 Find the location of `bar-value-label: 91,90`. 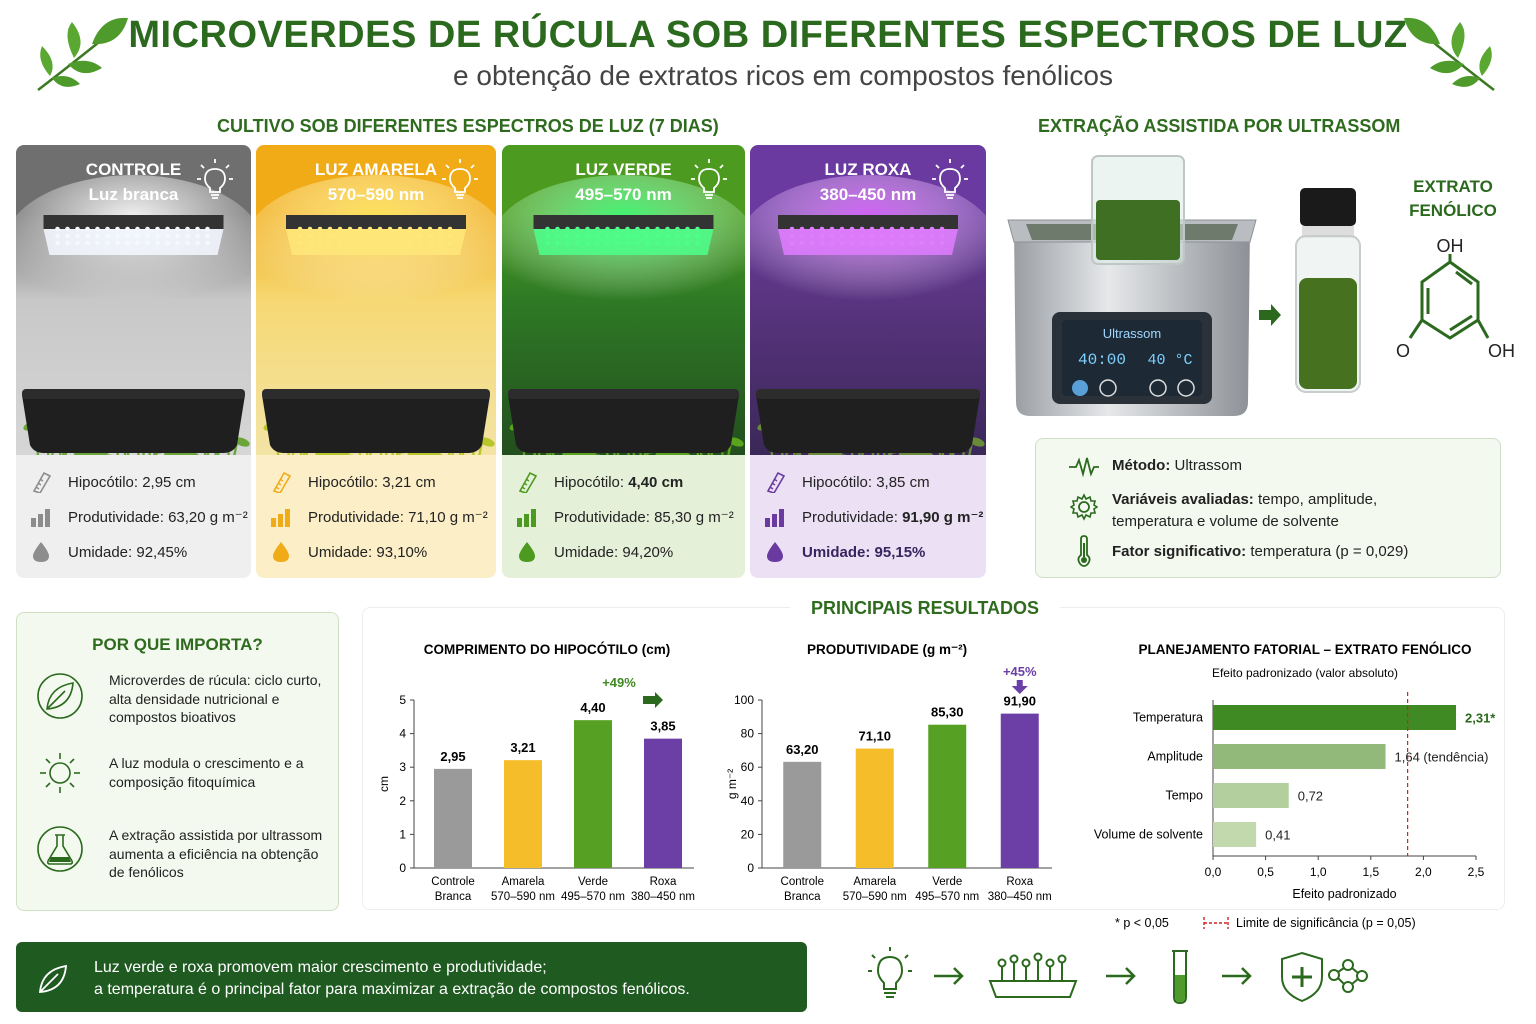

bar-value-label: 91,90 is located at coordinates (1019, 701).